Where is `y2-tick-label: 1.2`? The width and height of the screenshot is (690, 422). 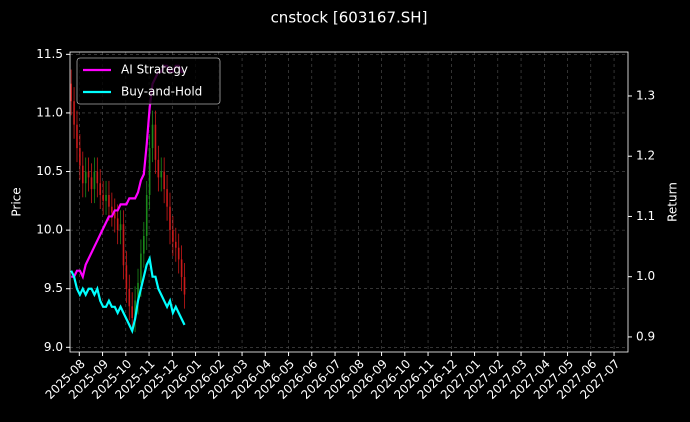 y2-tick-label: 1.2 is located at coordinates (645, 156).